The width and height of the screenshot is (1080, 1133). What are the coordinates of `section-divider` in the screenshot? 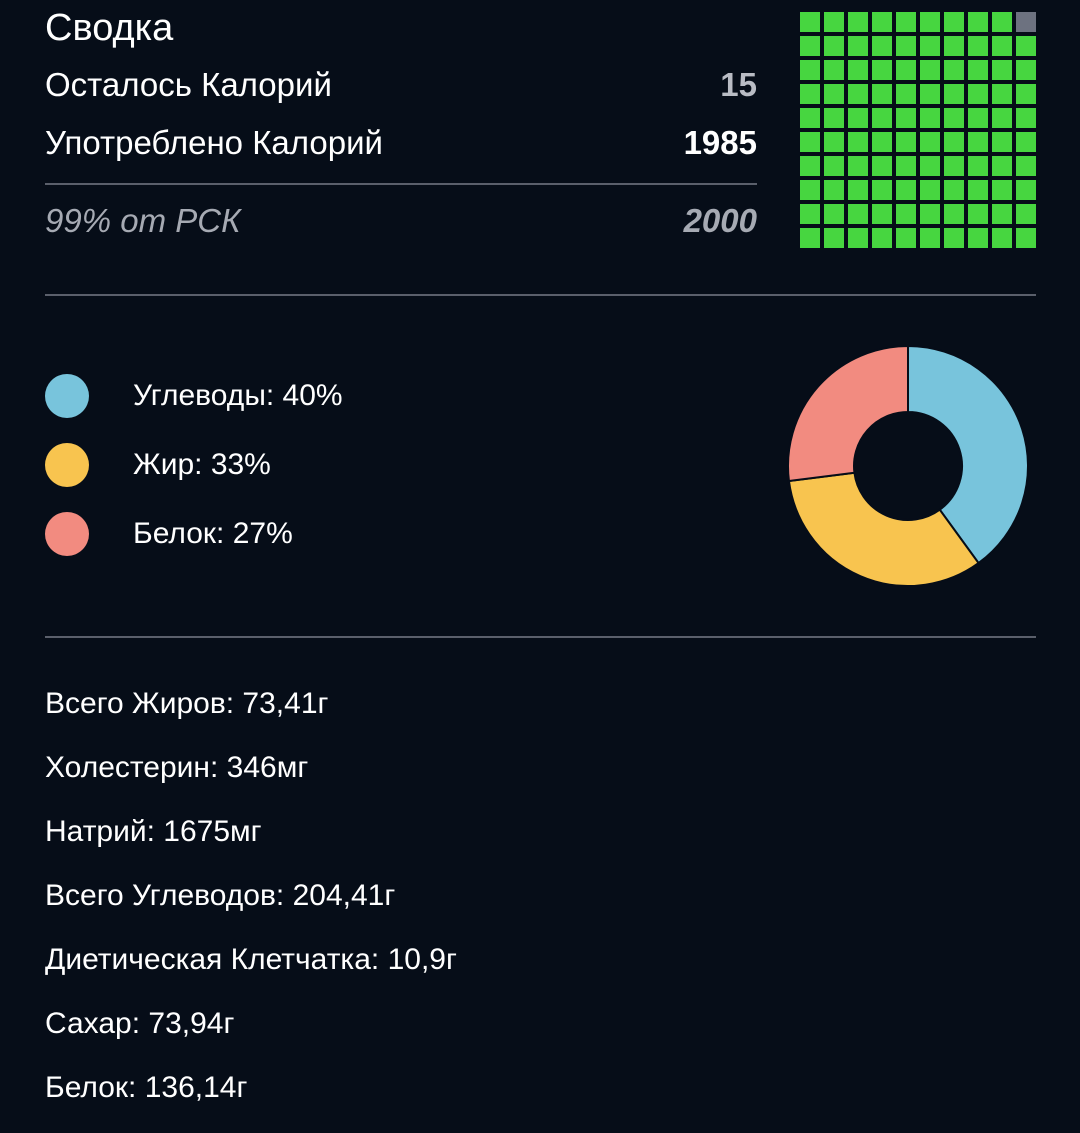 It's located at (540, 295).